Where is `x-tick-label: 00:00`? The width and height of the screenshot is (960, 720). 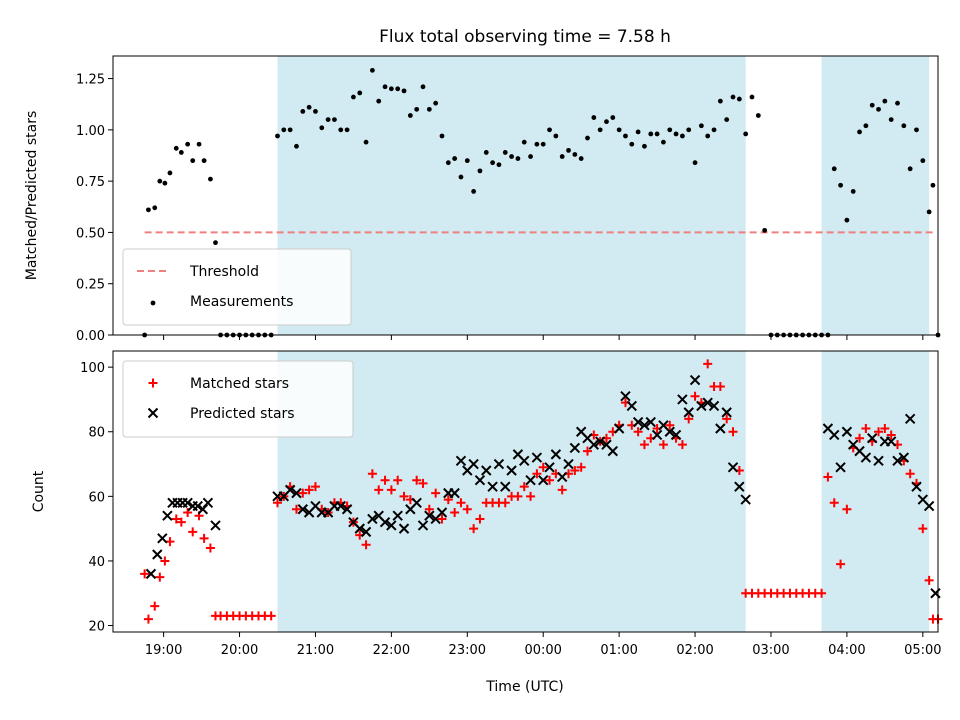
x-tick-label: 00:00 is located at coordinates (542, 650).